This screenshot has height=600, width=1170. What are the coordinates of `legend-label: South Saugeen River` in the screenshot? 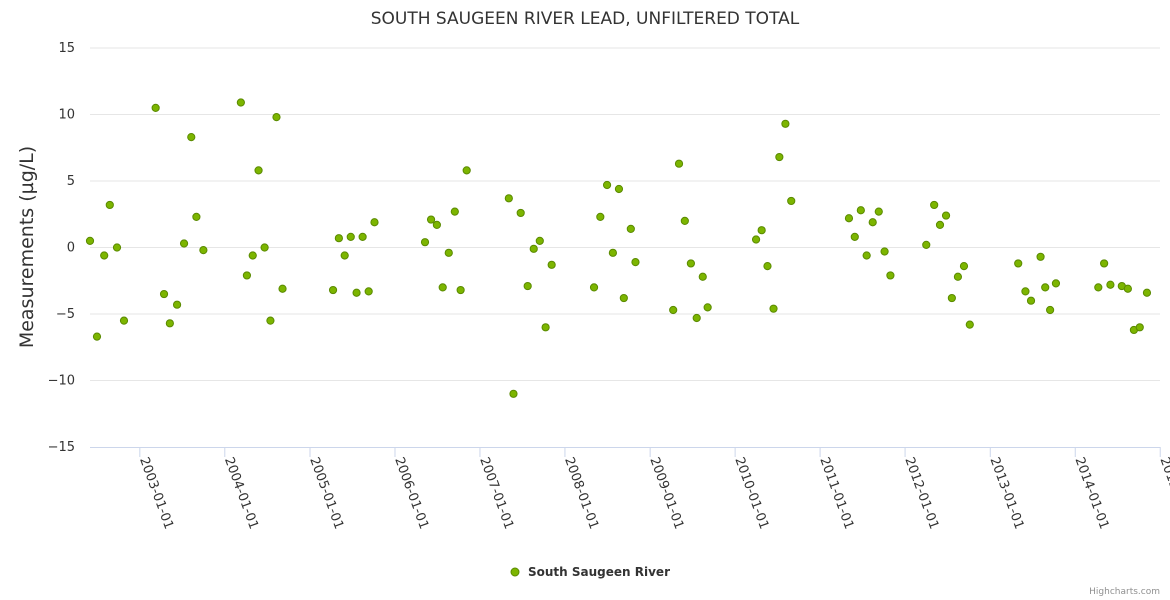 It's located at (599, 572).